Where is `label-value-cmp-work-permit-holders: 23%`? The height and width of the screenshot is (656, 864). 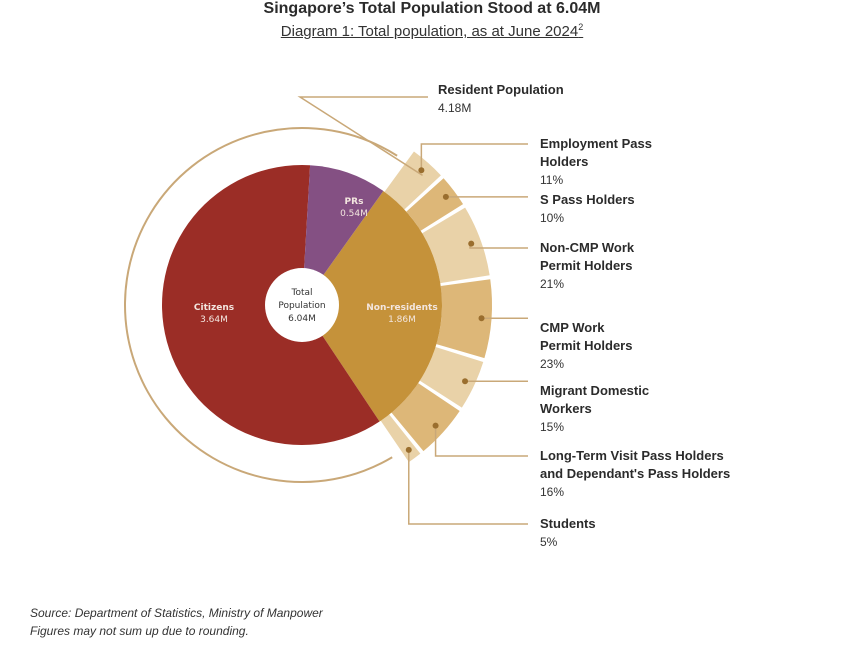 label-value-cmp-work-permit-holders: 23% is located at coordinates (552, 364).